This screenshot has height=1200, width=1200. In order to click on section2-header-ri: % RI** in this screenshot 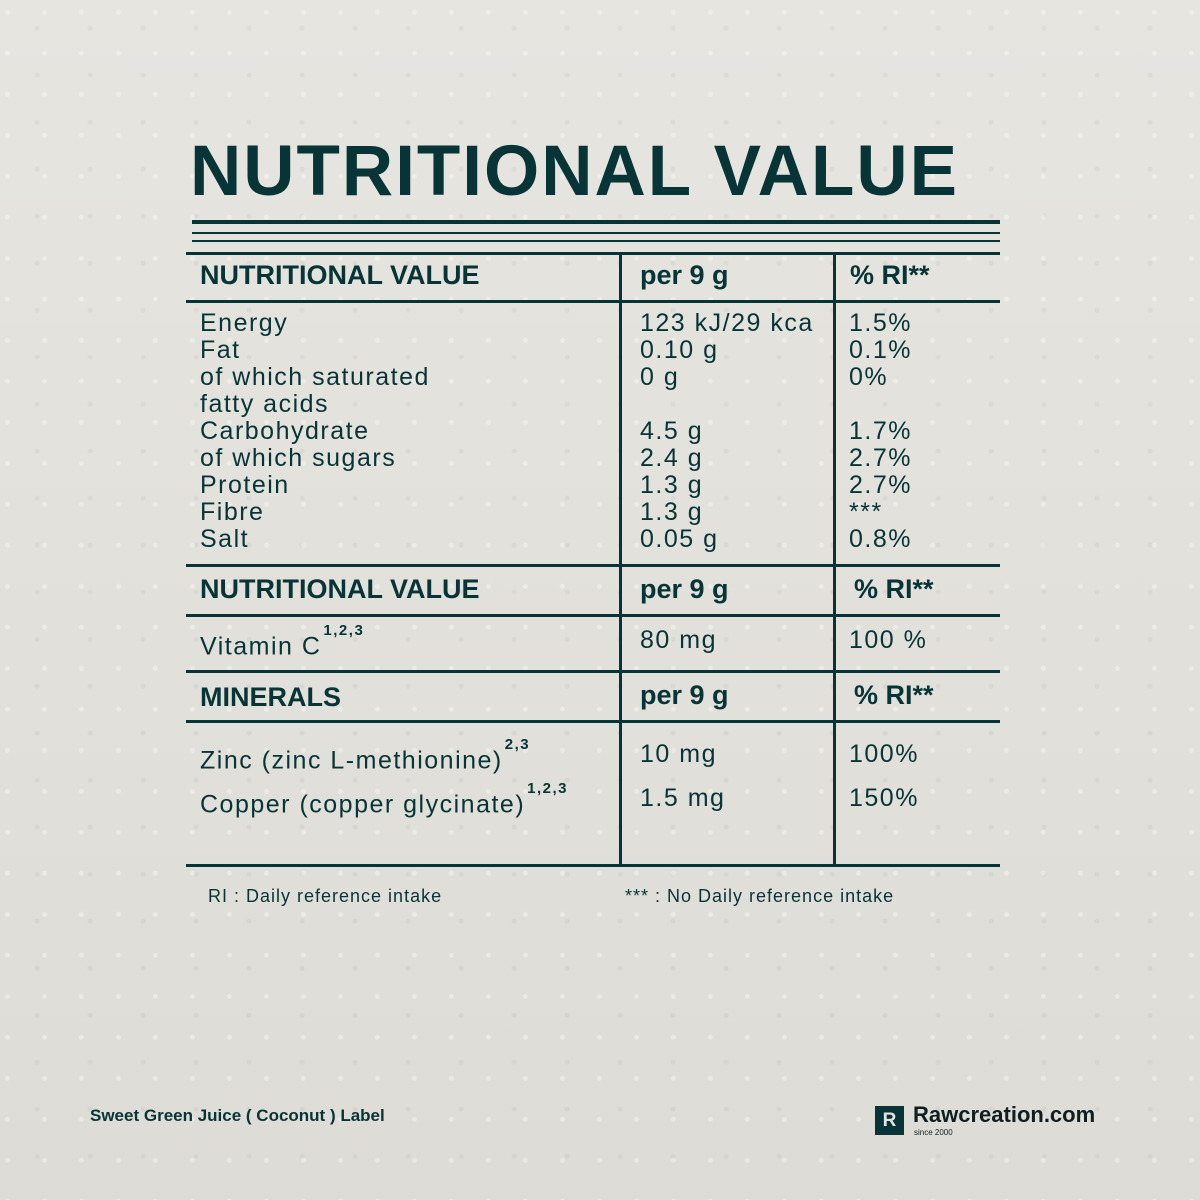, I will do `click(894, 589)`.